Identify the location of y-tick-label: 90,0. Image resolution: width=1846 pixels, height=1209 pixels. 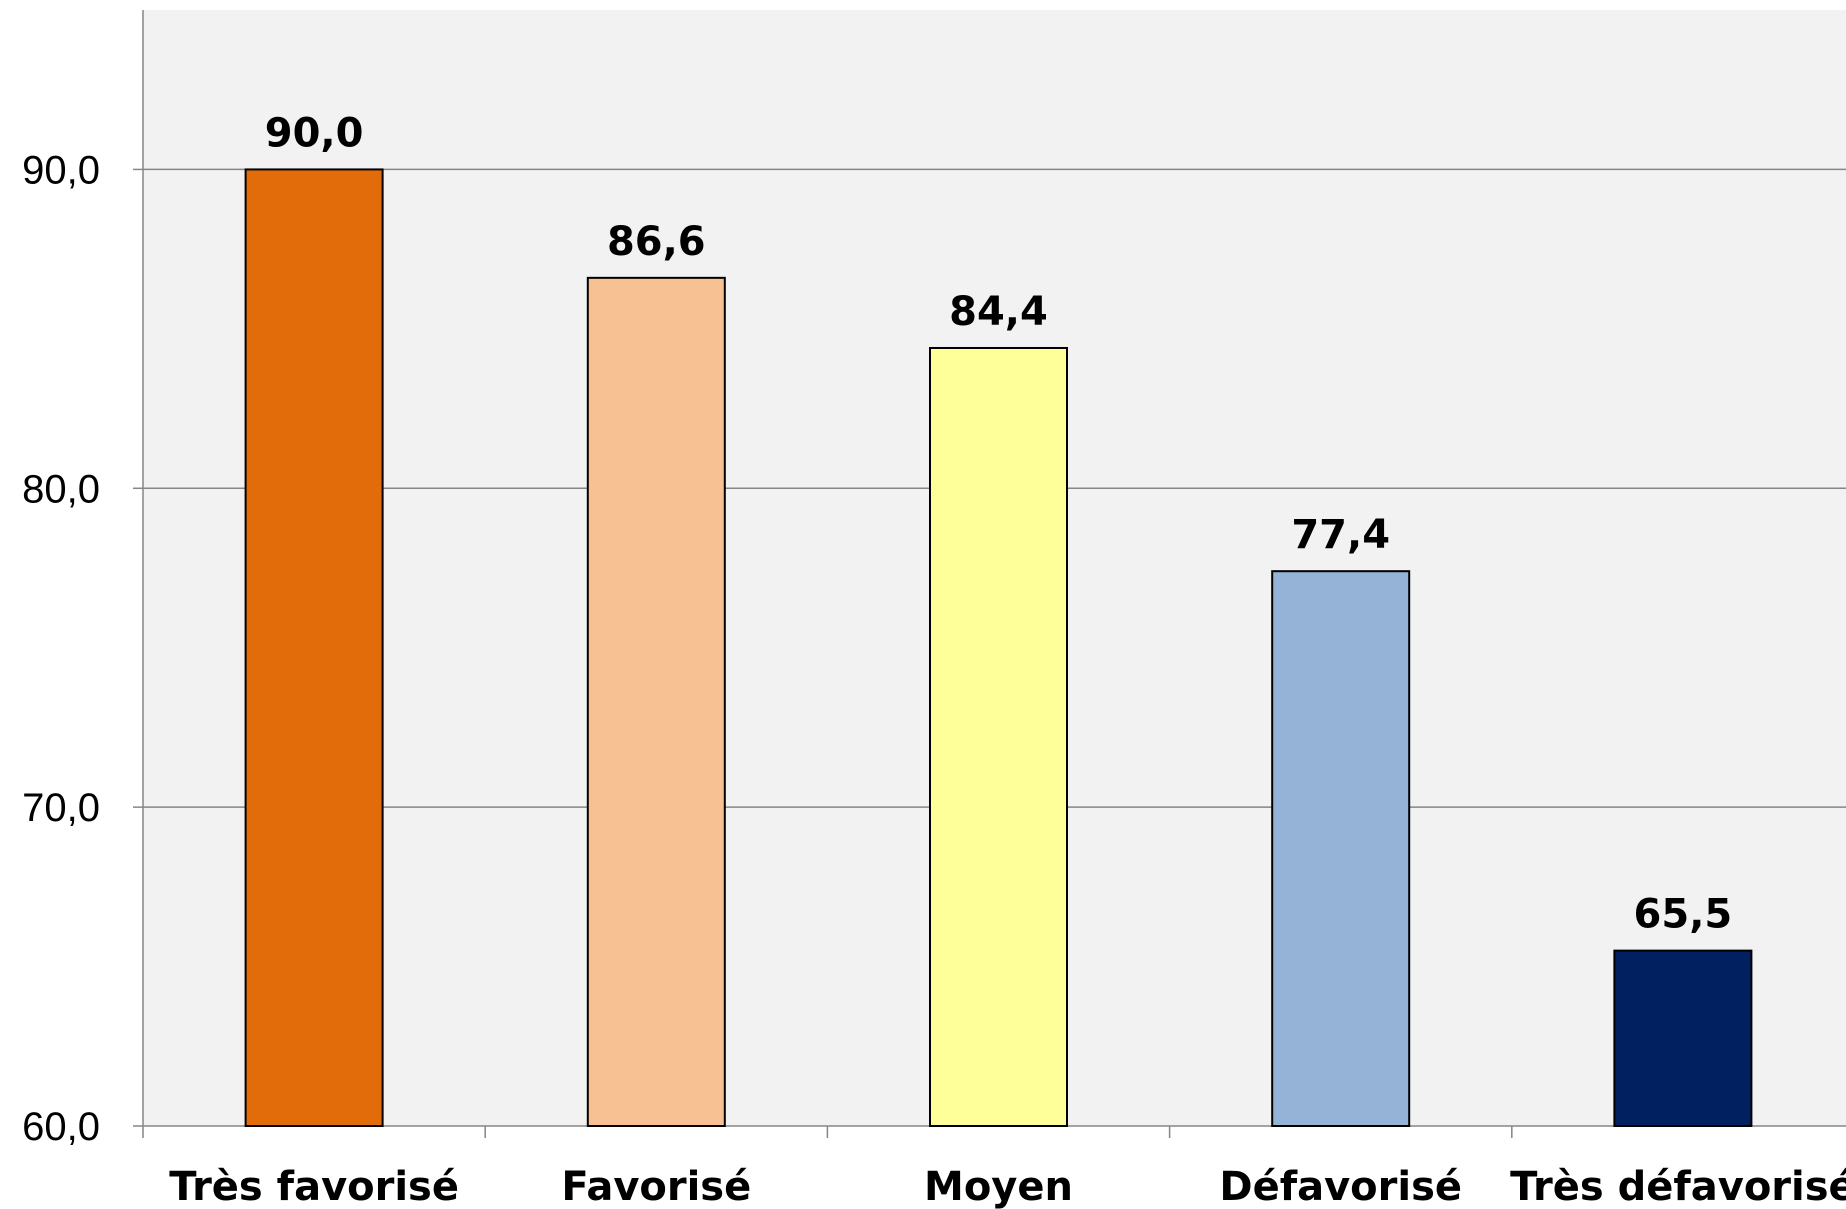
(61, 170).